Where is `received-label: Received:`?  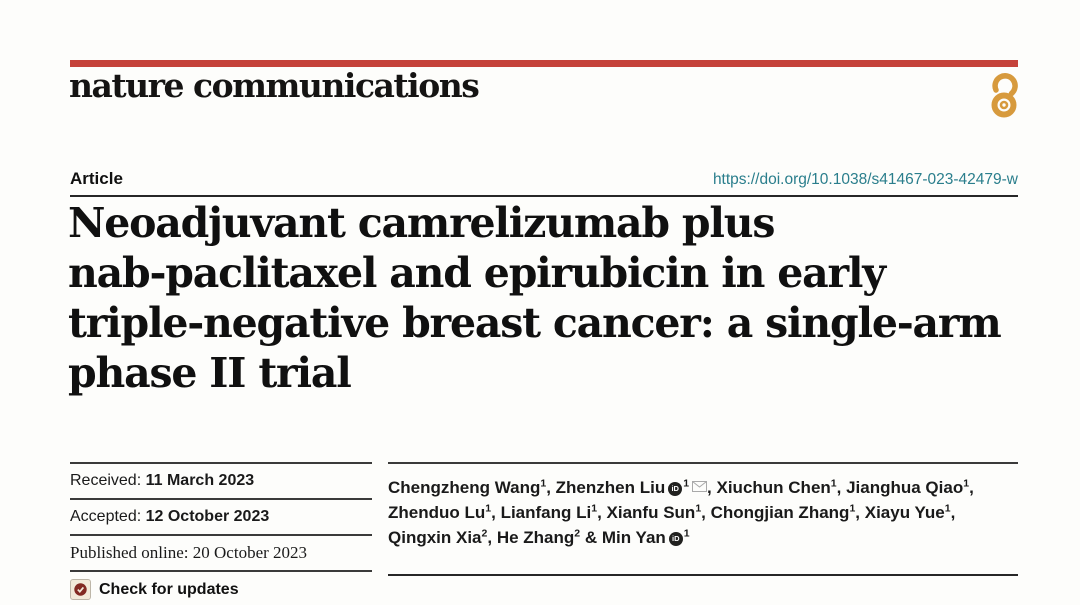 received-label: Received: is located at coordinates (106, 480).